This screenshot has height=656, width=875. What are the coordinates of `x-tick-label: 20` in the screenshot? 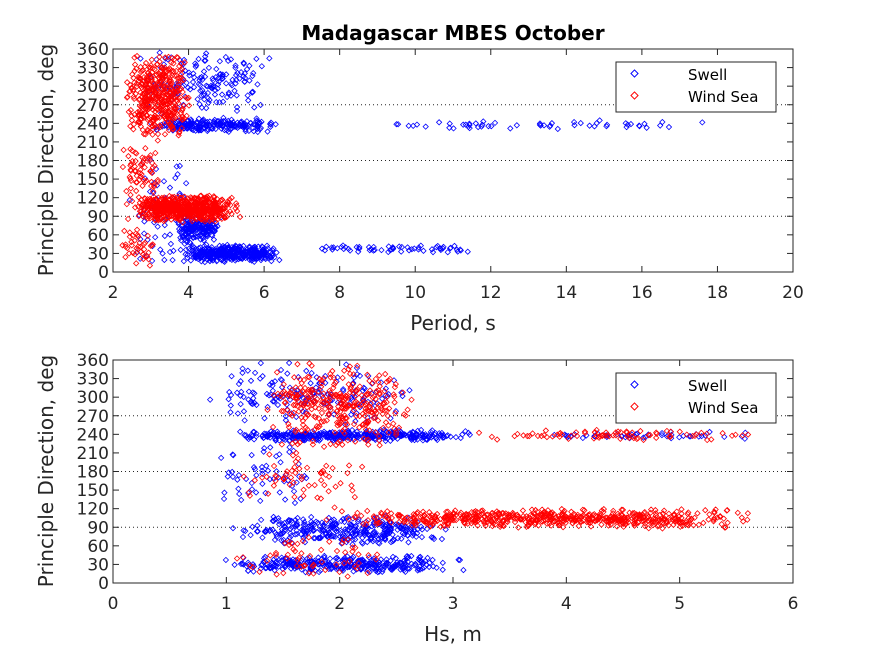 It's located at (793, 293).